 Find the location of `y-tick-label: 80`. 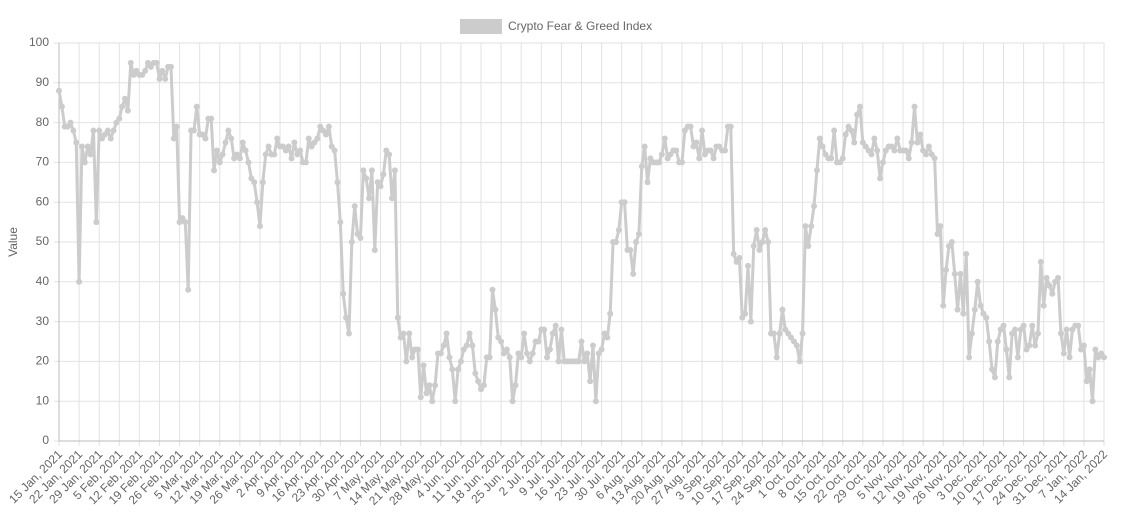

y-tick-label: 80 is located at coordinates (43, 122).